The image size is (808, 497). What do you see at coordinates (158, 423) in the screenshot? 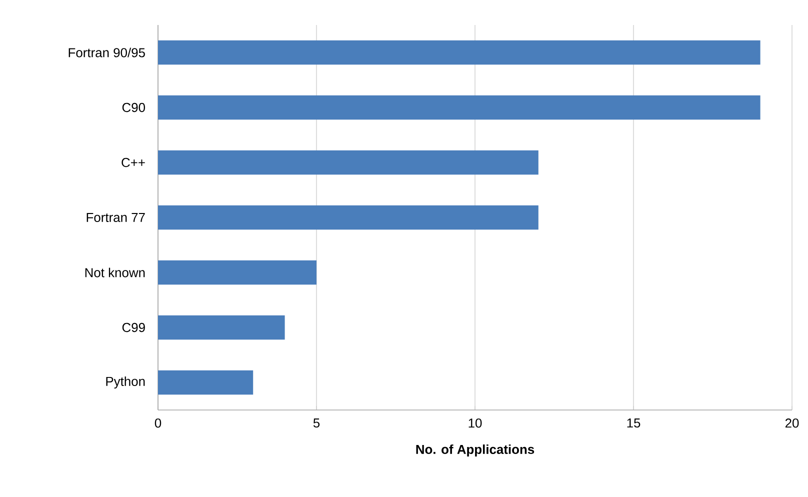
I see `x-tick-label: 0` at bounding box center [158, 423].